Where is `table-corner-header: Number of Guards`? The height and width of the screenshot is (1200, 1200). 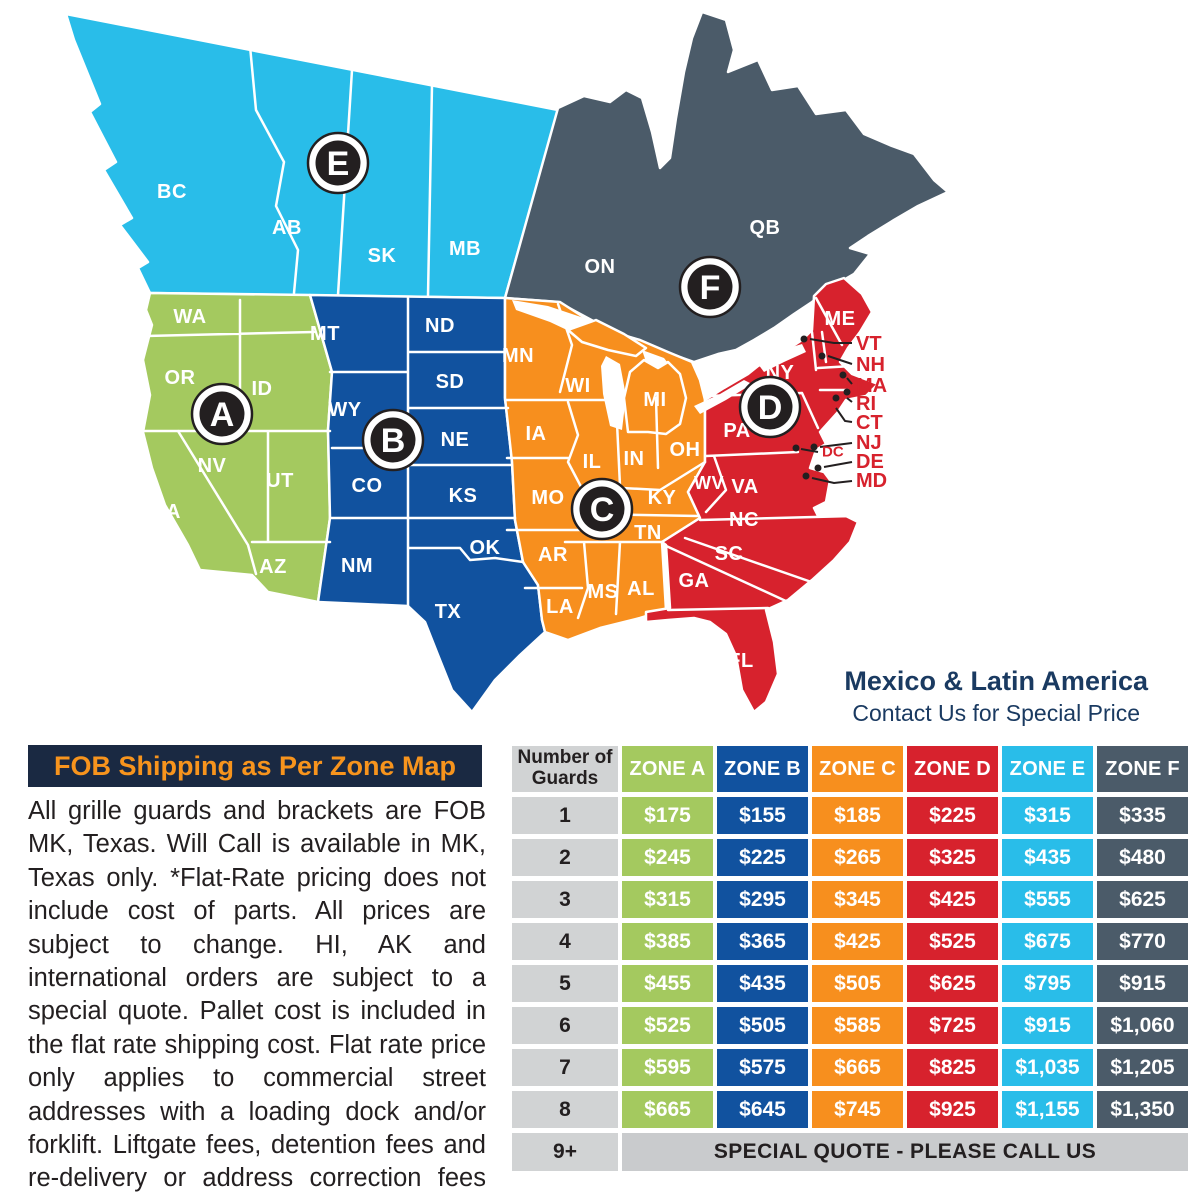
table-corner-header: Number of Guards is located at coordinates (565, 769).